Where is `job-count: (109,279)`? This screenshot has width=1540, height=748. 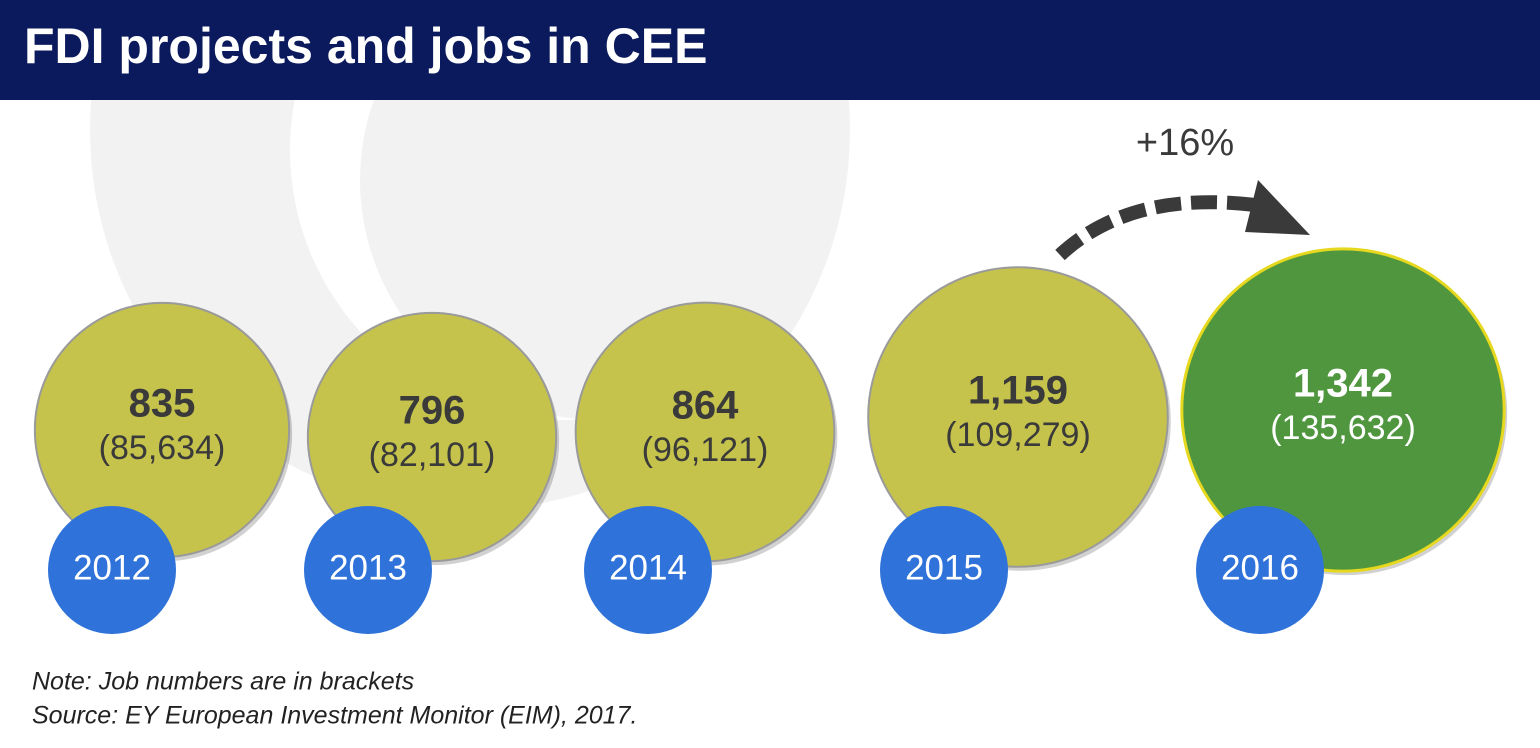 job-count: (109,279) is located at coordinates (1018, 435).